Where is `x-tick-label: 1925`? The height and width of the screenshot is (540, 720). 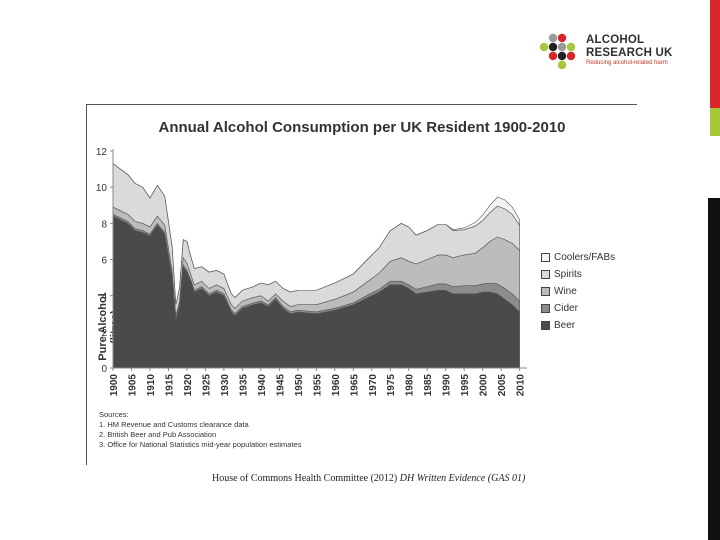
x-tick-label: 1925 is located at coordinates (206, 385).